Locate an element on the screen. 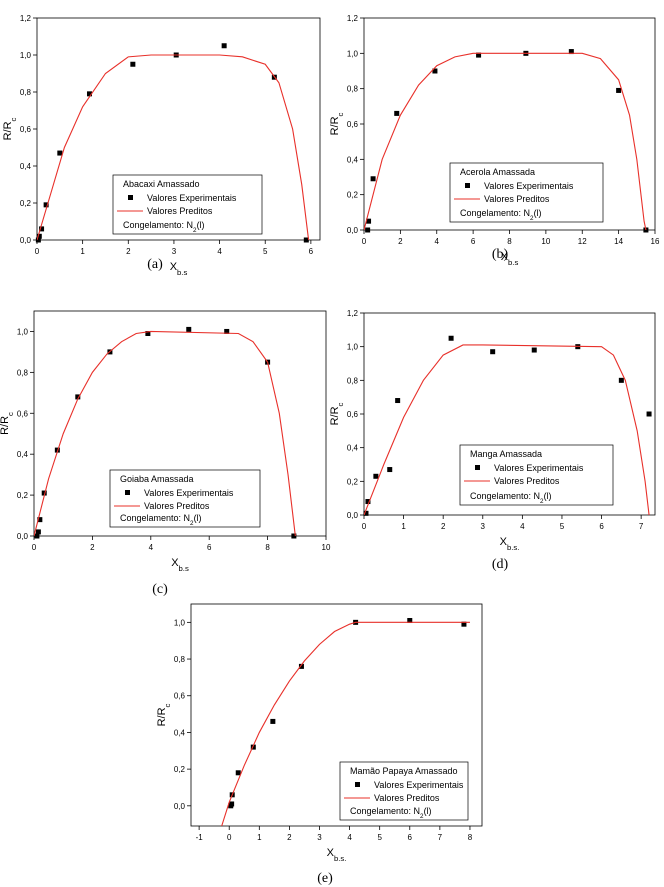 The image size is (664, 887). y-tick-label: 0,6 is located at coordinates (180, 696).